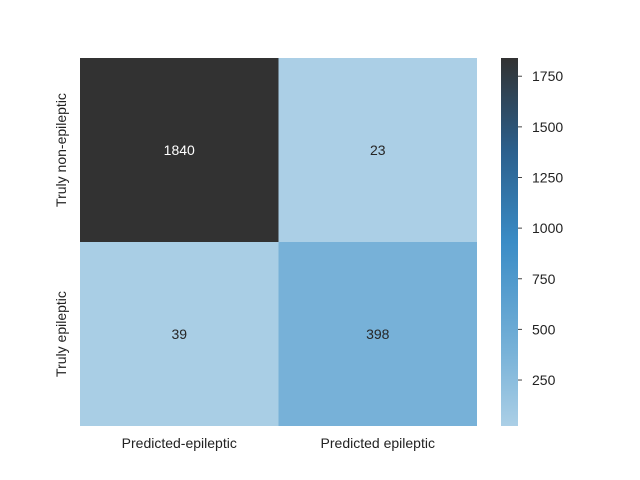 This screenshot has height=480, width=640. I want to click on colorbar-ticks: 250 500 750 1000 1250 1500 1750, so click(540, 228).